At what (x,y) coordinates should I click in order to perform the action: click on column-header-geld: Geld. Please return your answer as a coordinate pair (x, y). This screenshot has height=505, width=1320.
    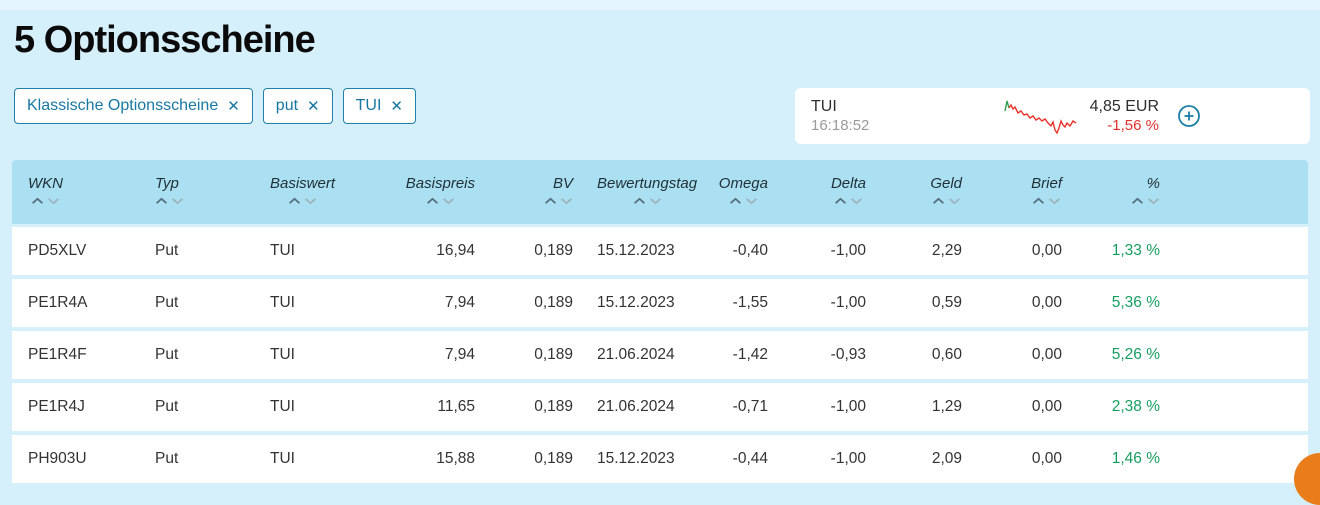
    Looking at the image, I should click on (926, 193).